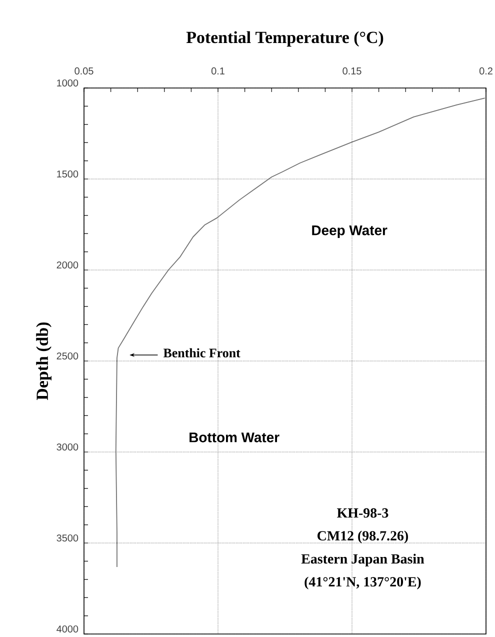 The height and width of the screenshot is (637, 495). Describe the element at coordinates (67, 538) in the screenshot. I see `y-tick-label: 3500` at that location.